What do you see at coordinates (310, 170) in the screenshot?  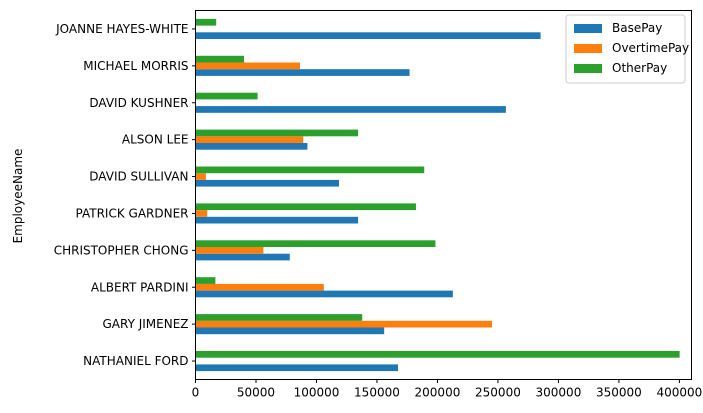 I see `bar-otherpay-david-sullivan` at bounding box center [310, 170].